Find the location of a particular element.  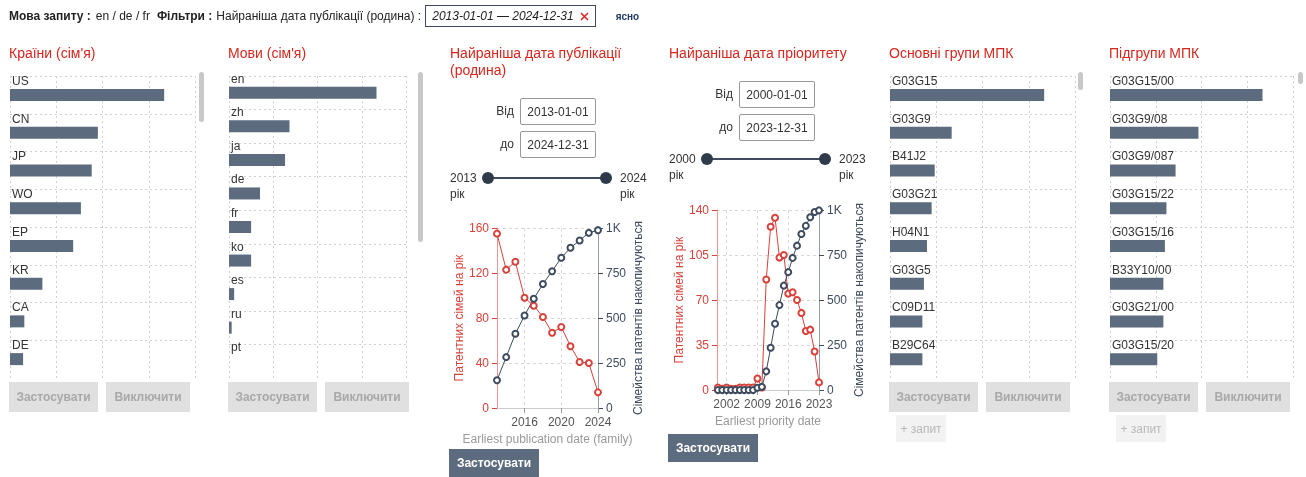

y-tick-label: B29C64 is located at coordinates (914, 345).